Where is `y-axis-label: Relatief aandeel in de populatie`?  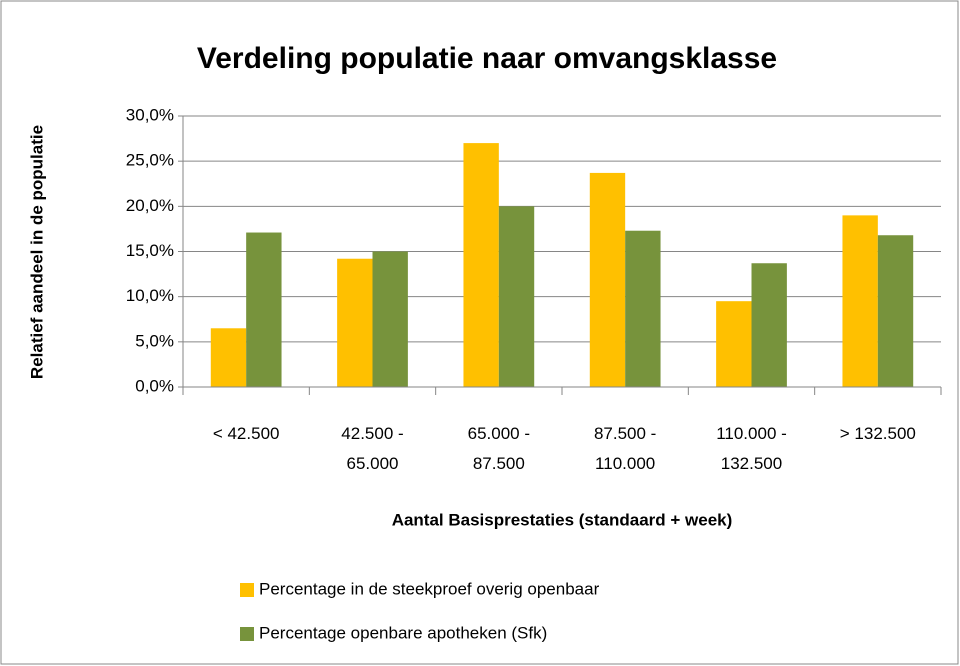
y-axis-label: Relatief aandeel in de populatie is located at coordinates (36, 252).